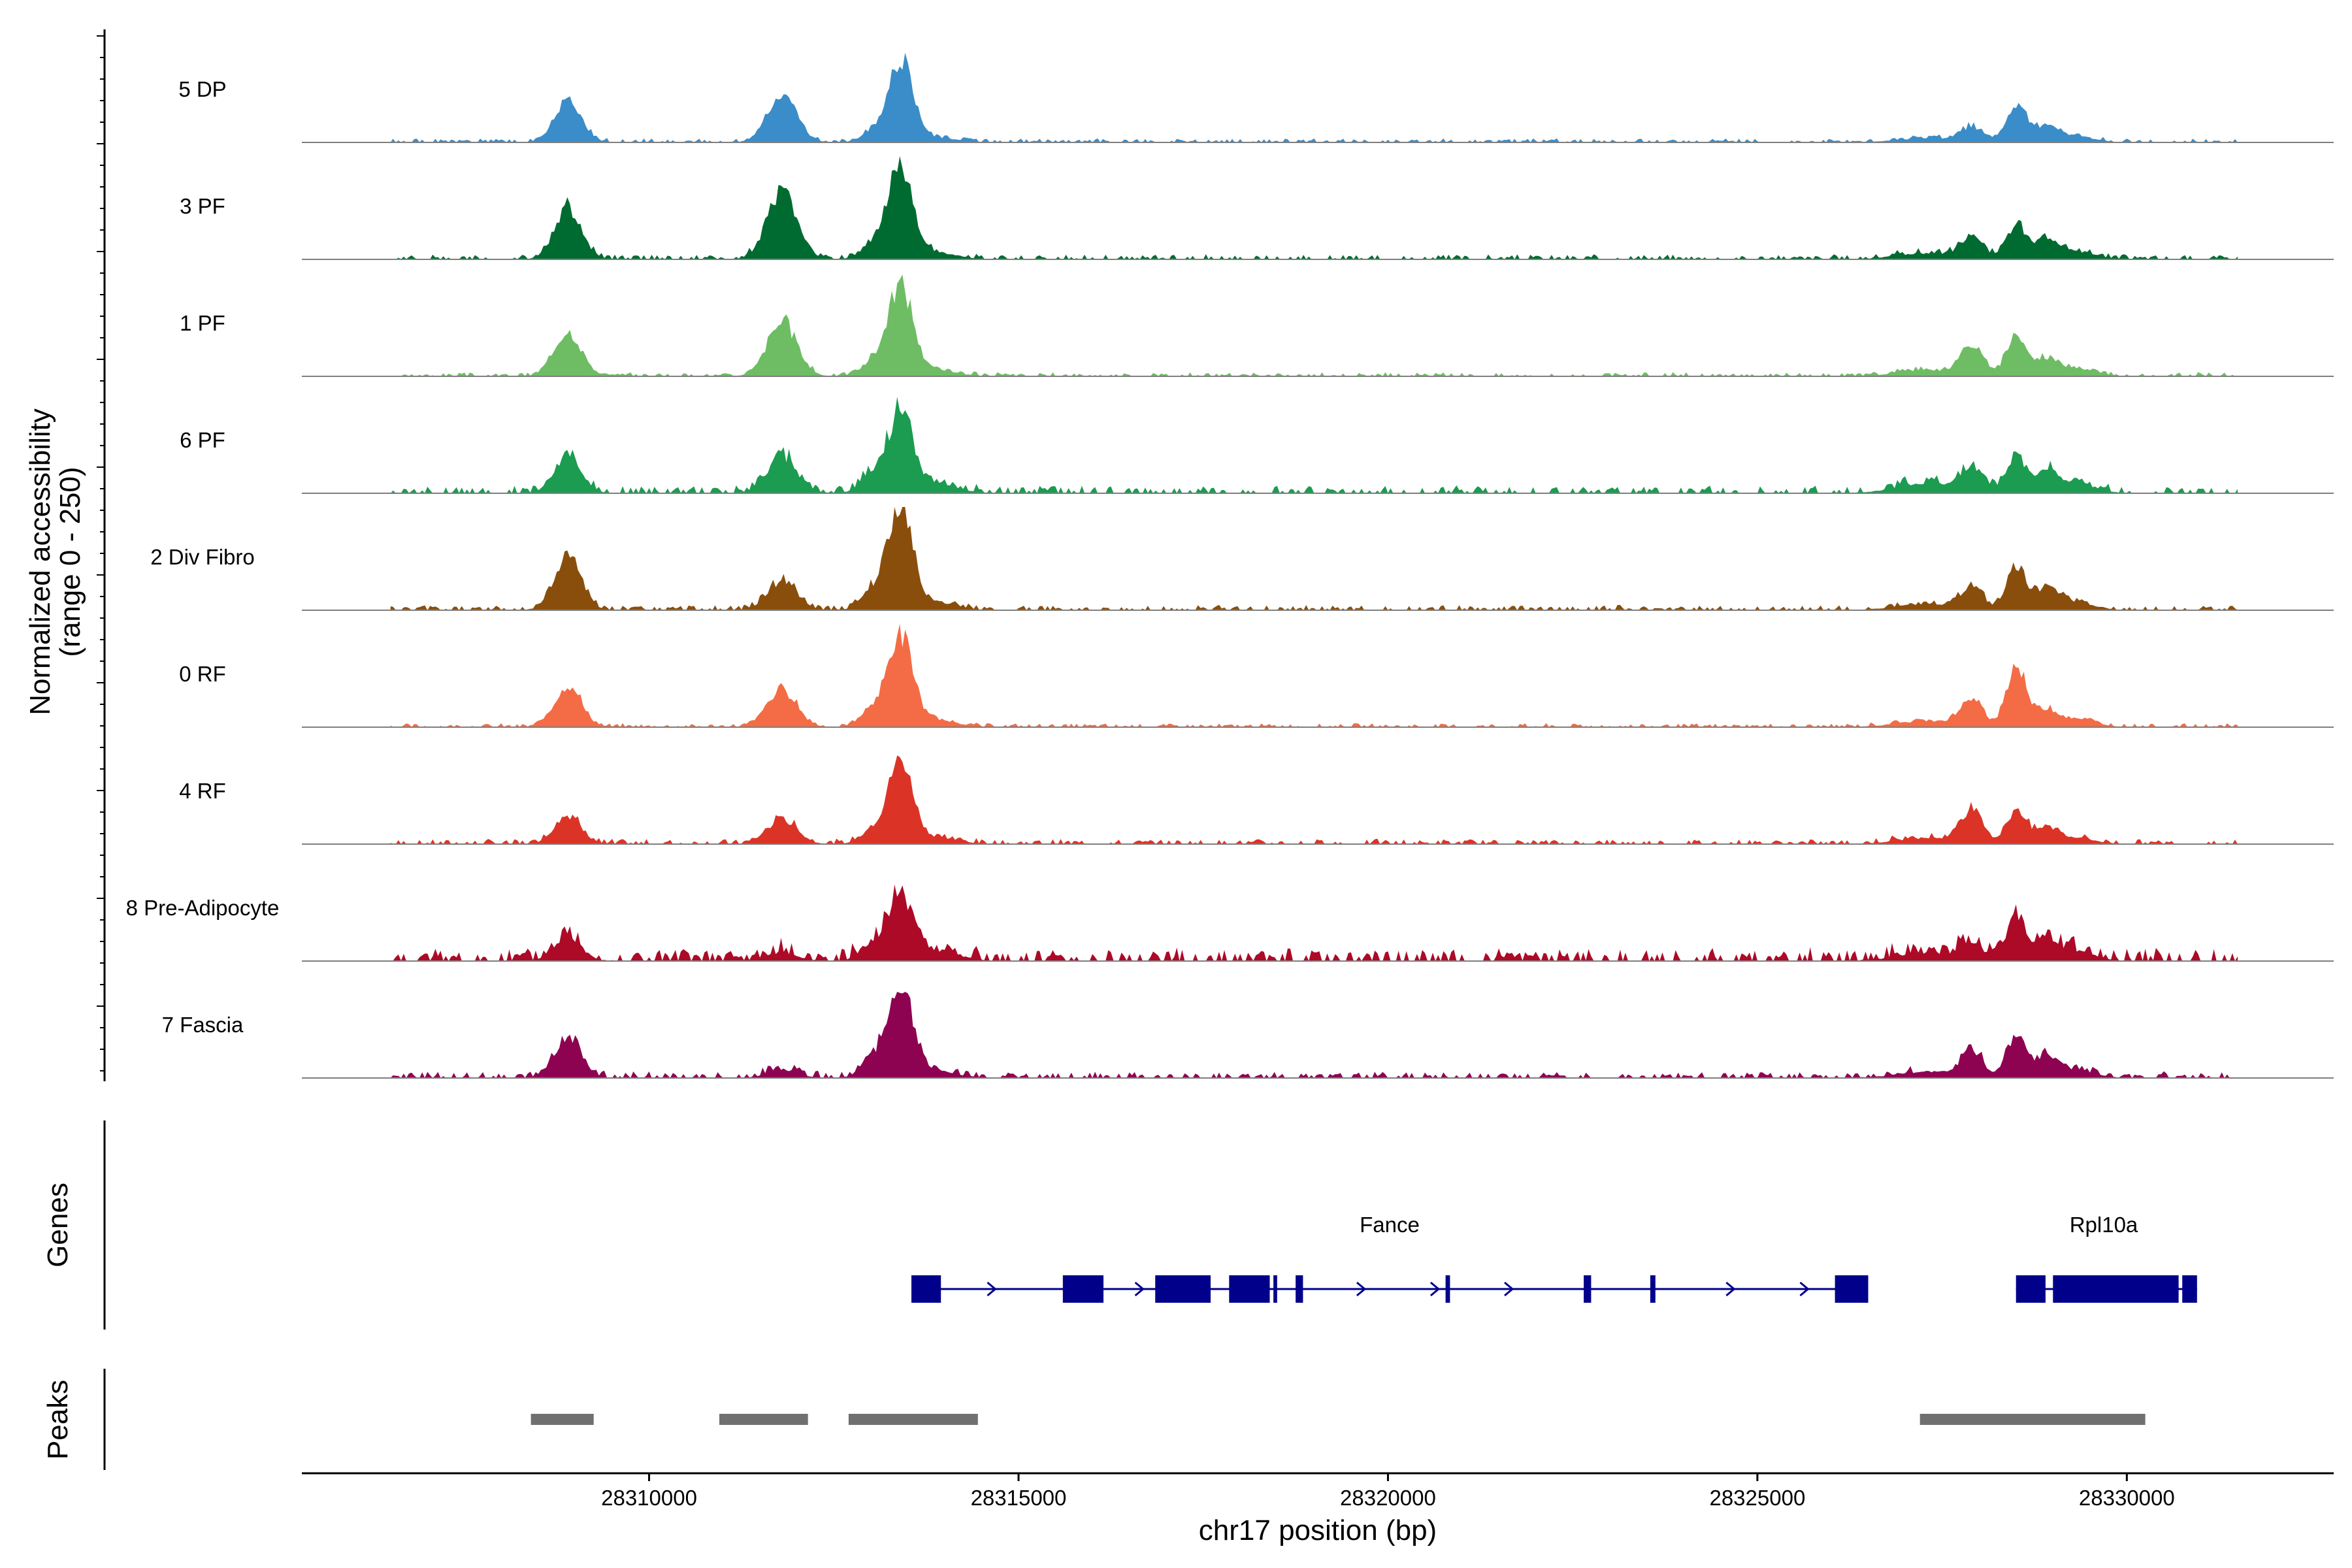 This screenshot has height=1568, width=2352. I want to click on track-6-pf: 6 PF, so click(1257, 445).